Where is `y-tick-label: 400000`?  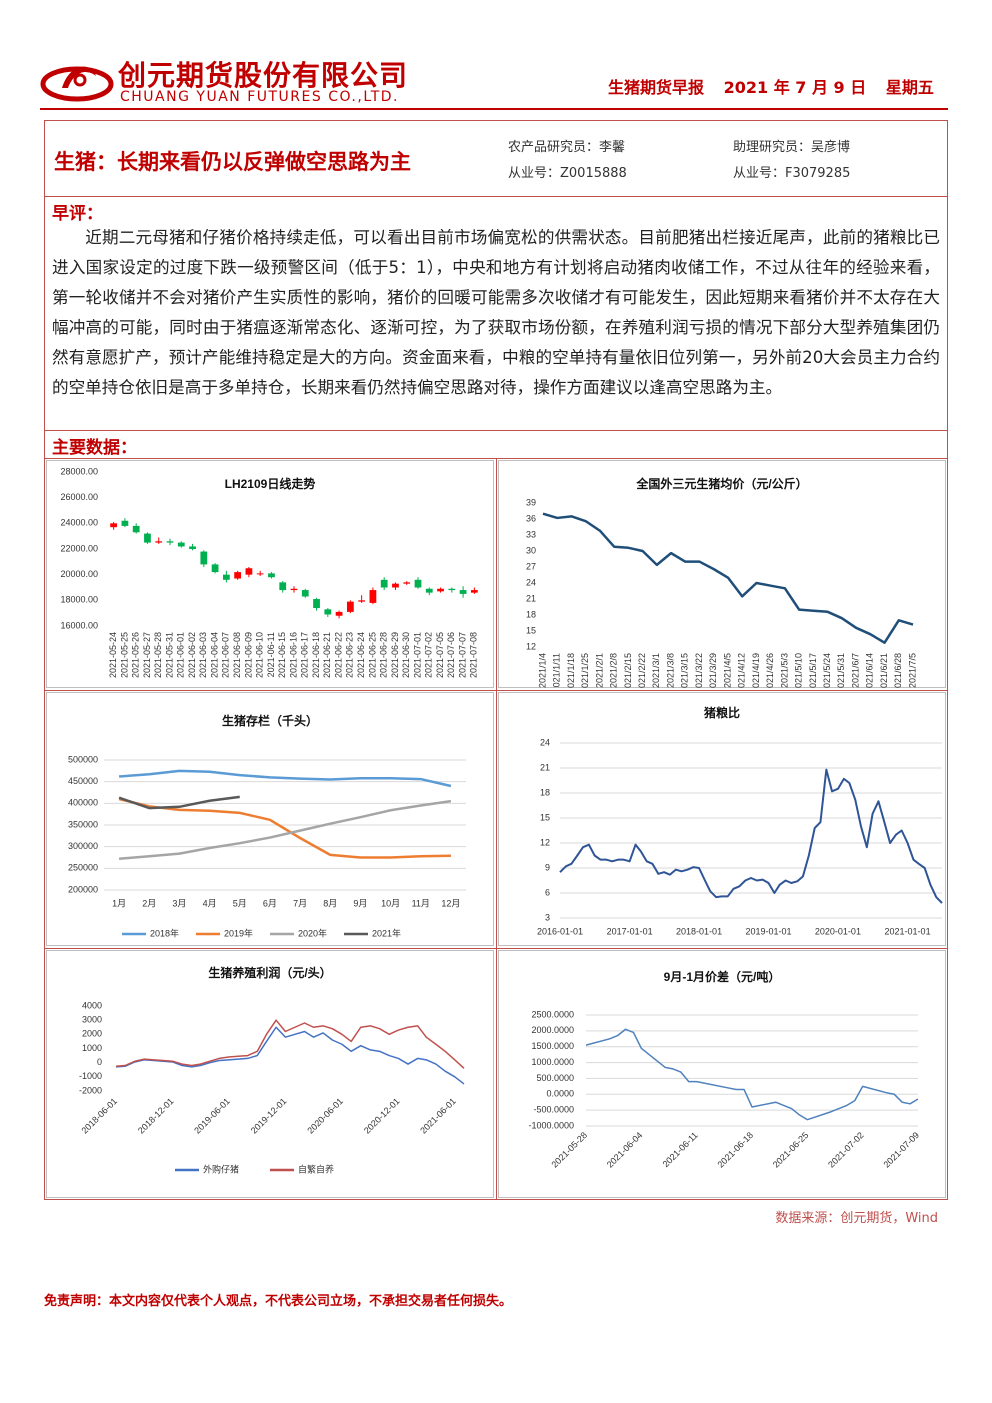 y-tick-label: 400000 is located at coordinates (83, 803).